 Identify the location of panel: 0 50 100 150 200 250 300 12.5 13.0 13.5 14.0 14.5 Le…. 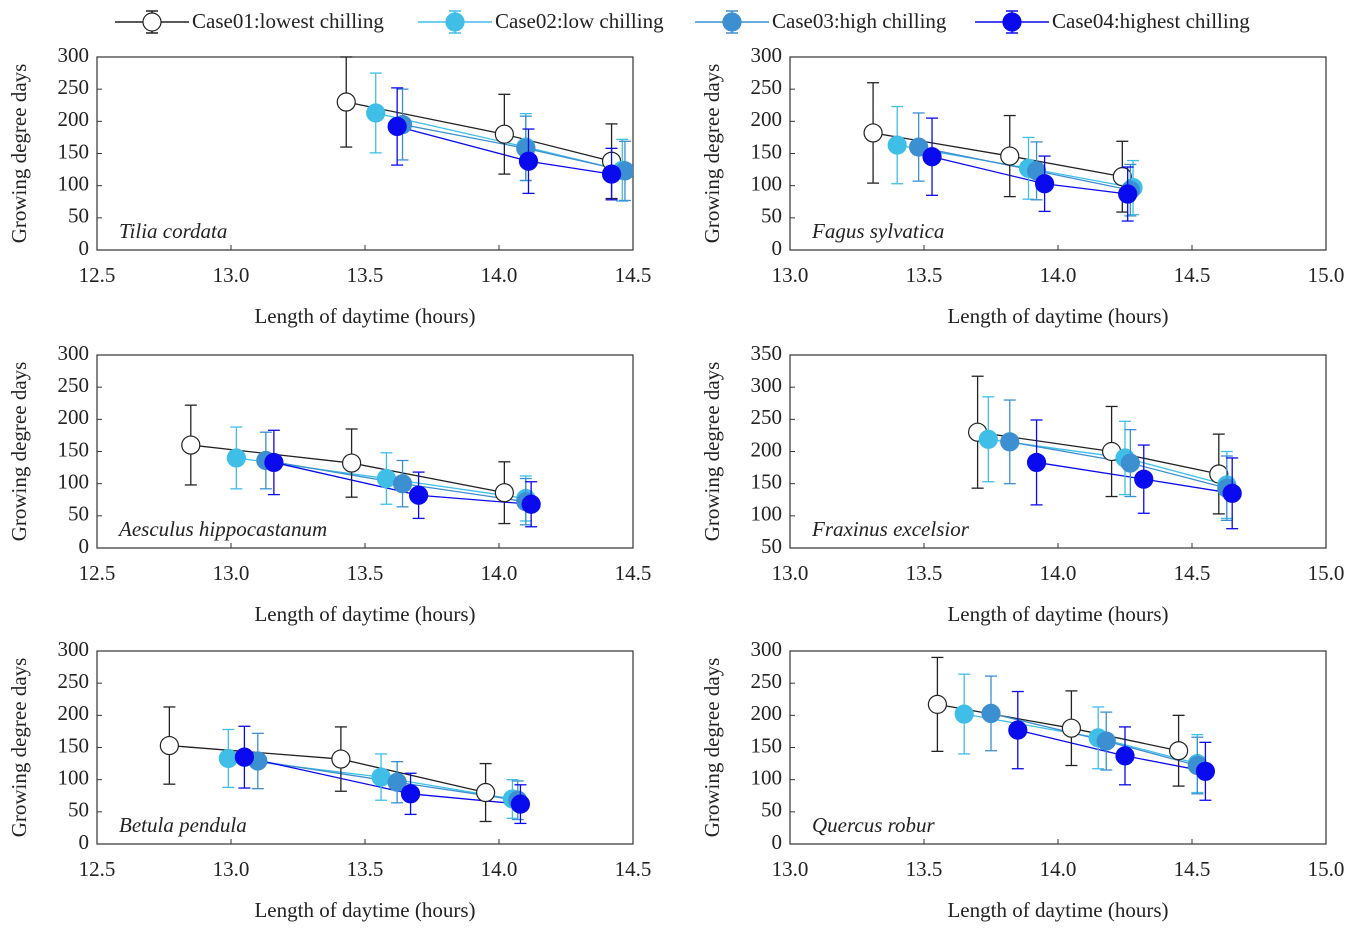
(329, 779).